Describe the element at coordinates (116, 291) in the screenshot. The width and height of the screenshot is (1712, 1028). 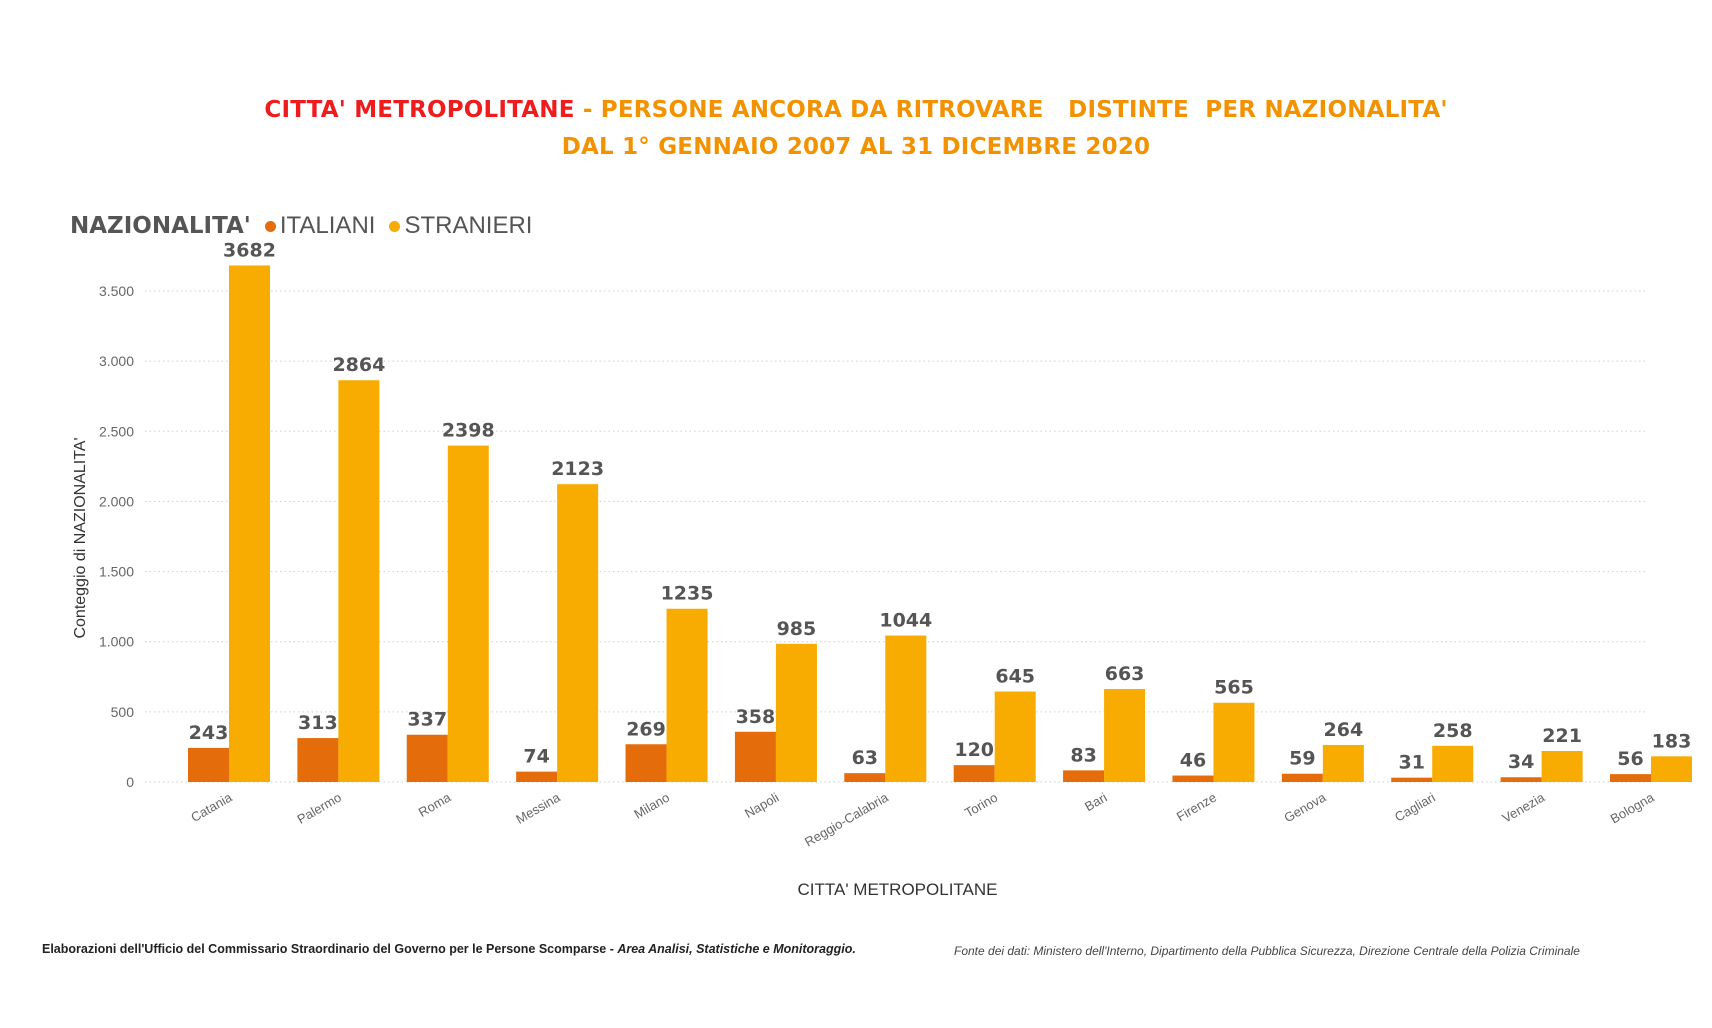
I see `y-tick-label: 3.500` at that location.